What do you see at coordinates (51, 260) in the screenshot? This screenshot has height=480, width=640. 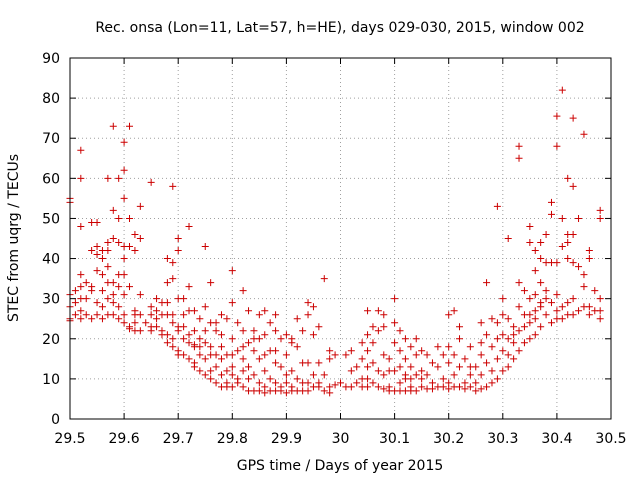 I see `y-tick-label: 40` at bounding box center [51, 260].